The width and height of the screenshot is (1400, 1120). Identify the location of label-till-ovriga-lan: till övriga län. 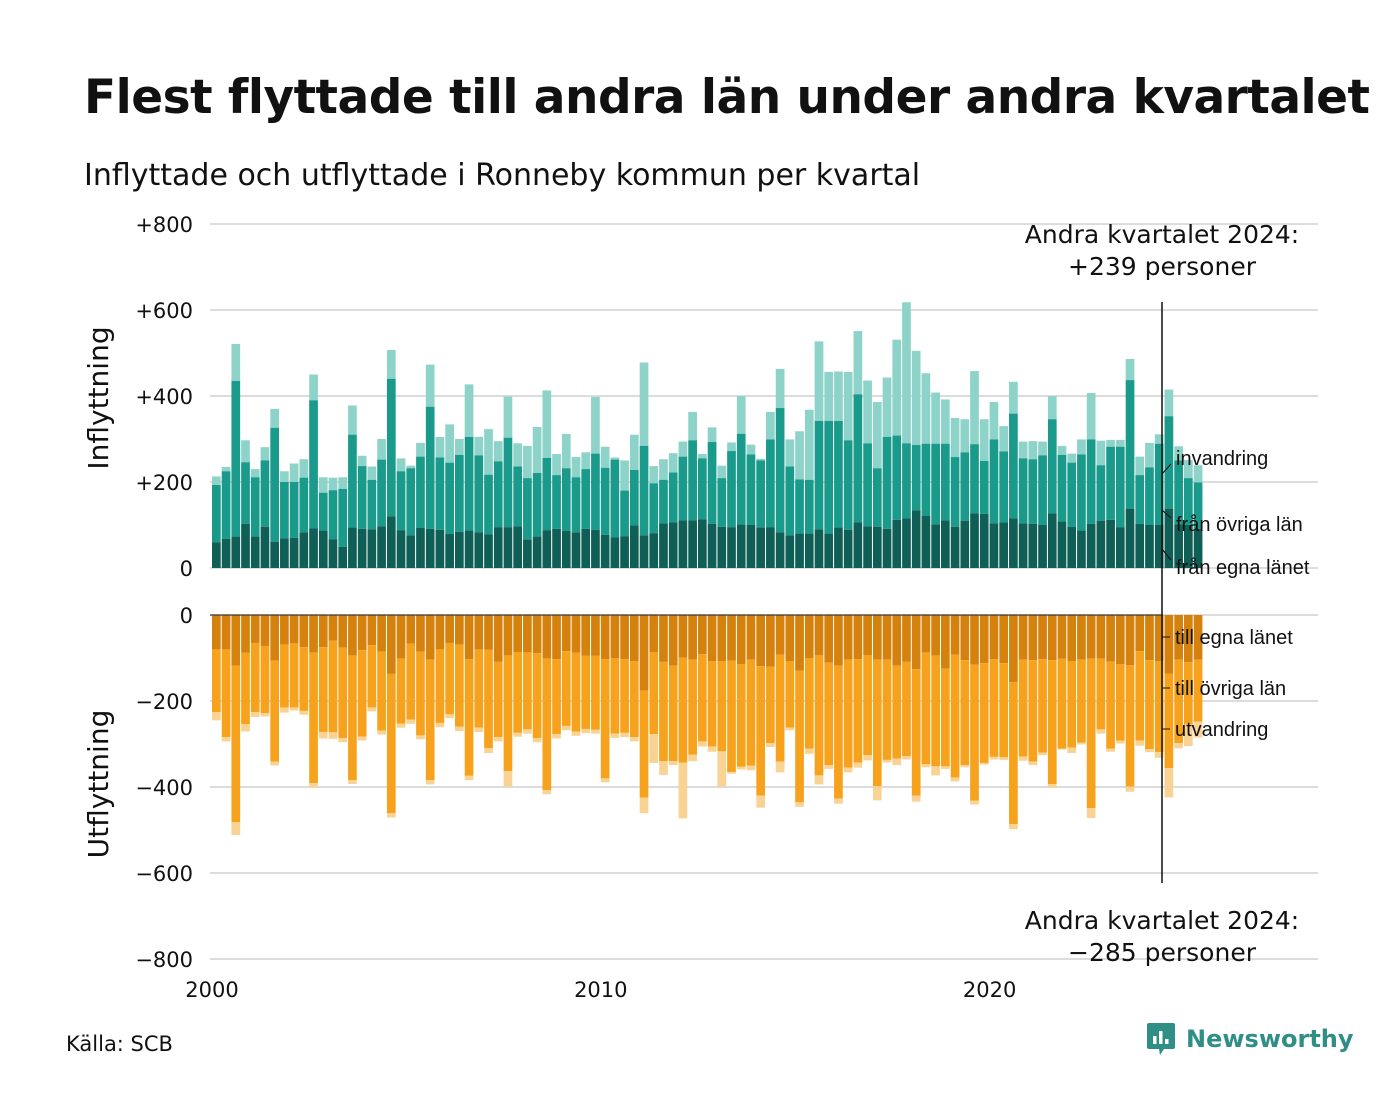
(1230, 689).